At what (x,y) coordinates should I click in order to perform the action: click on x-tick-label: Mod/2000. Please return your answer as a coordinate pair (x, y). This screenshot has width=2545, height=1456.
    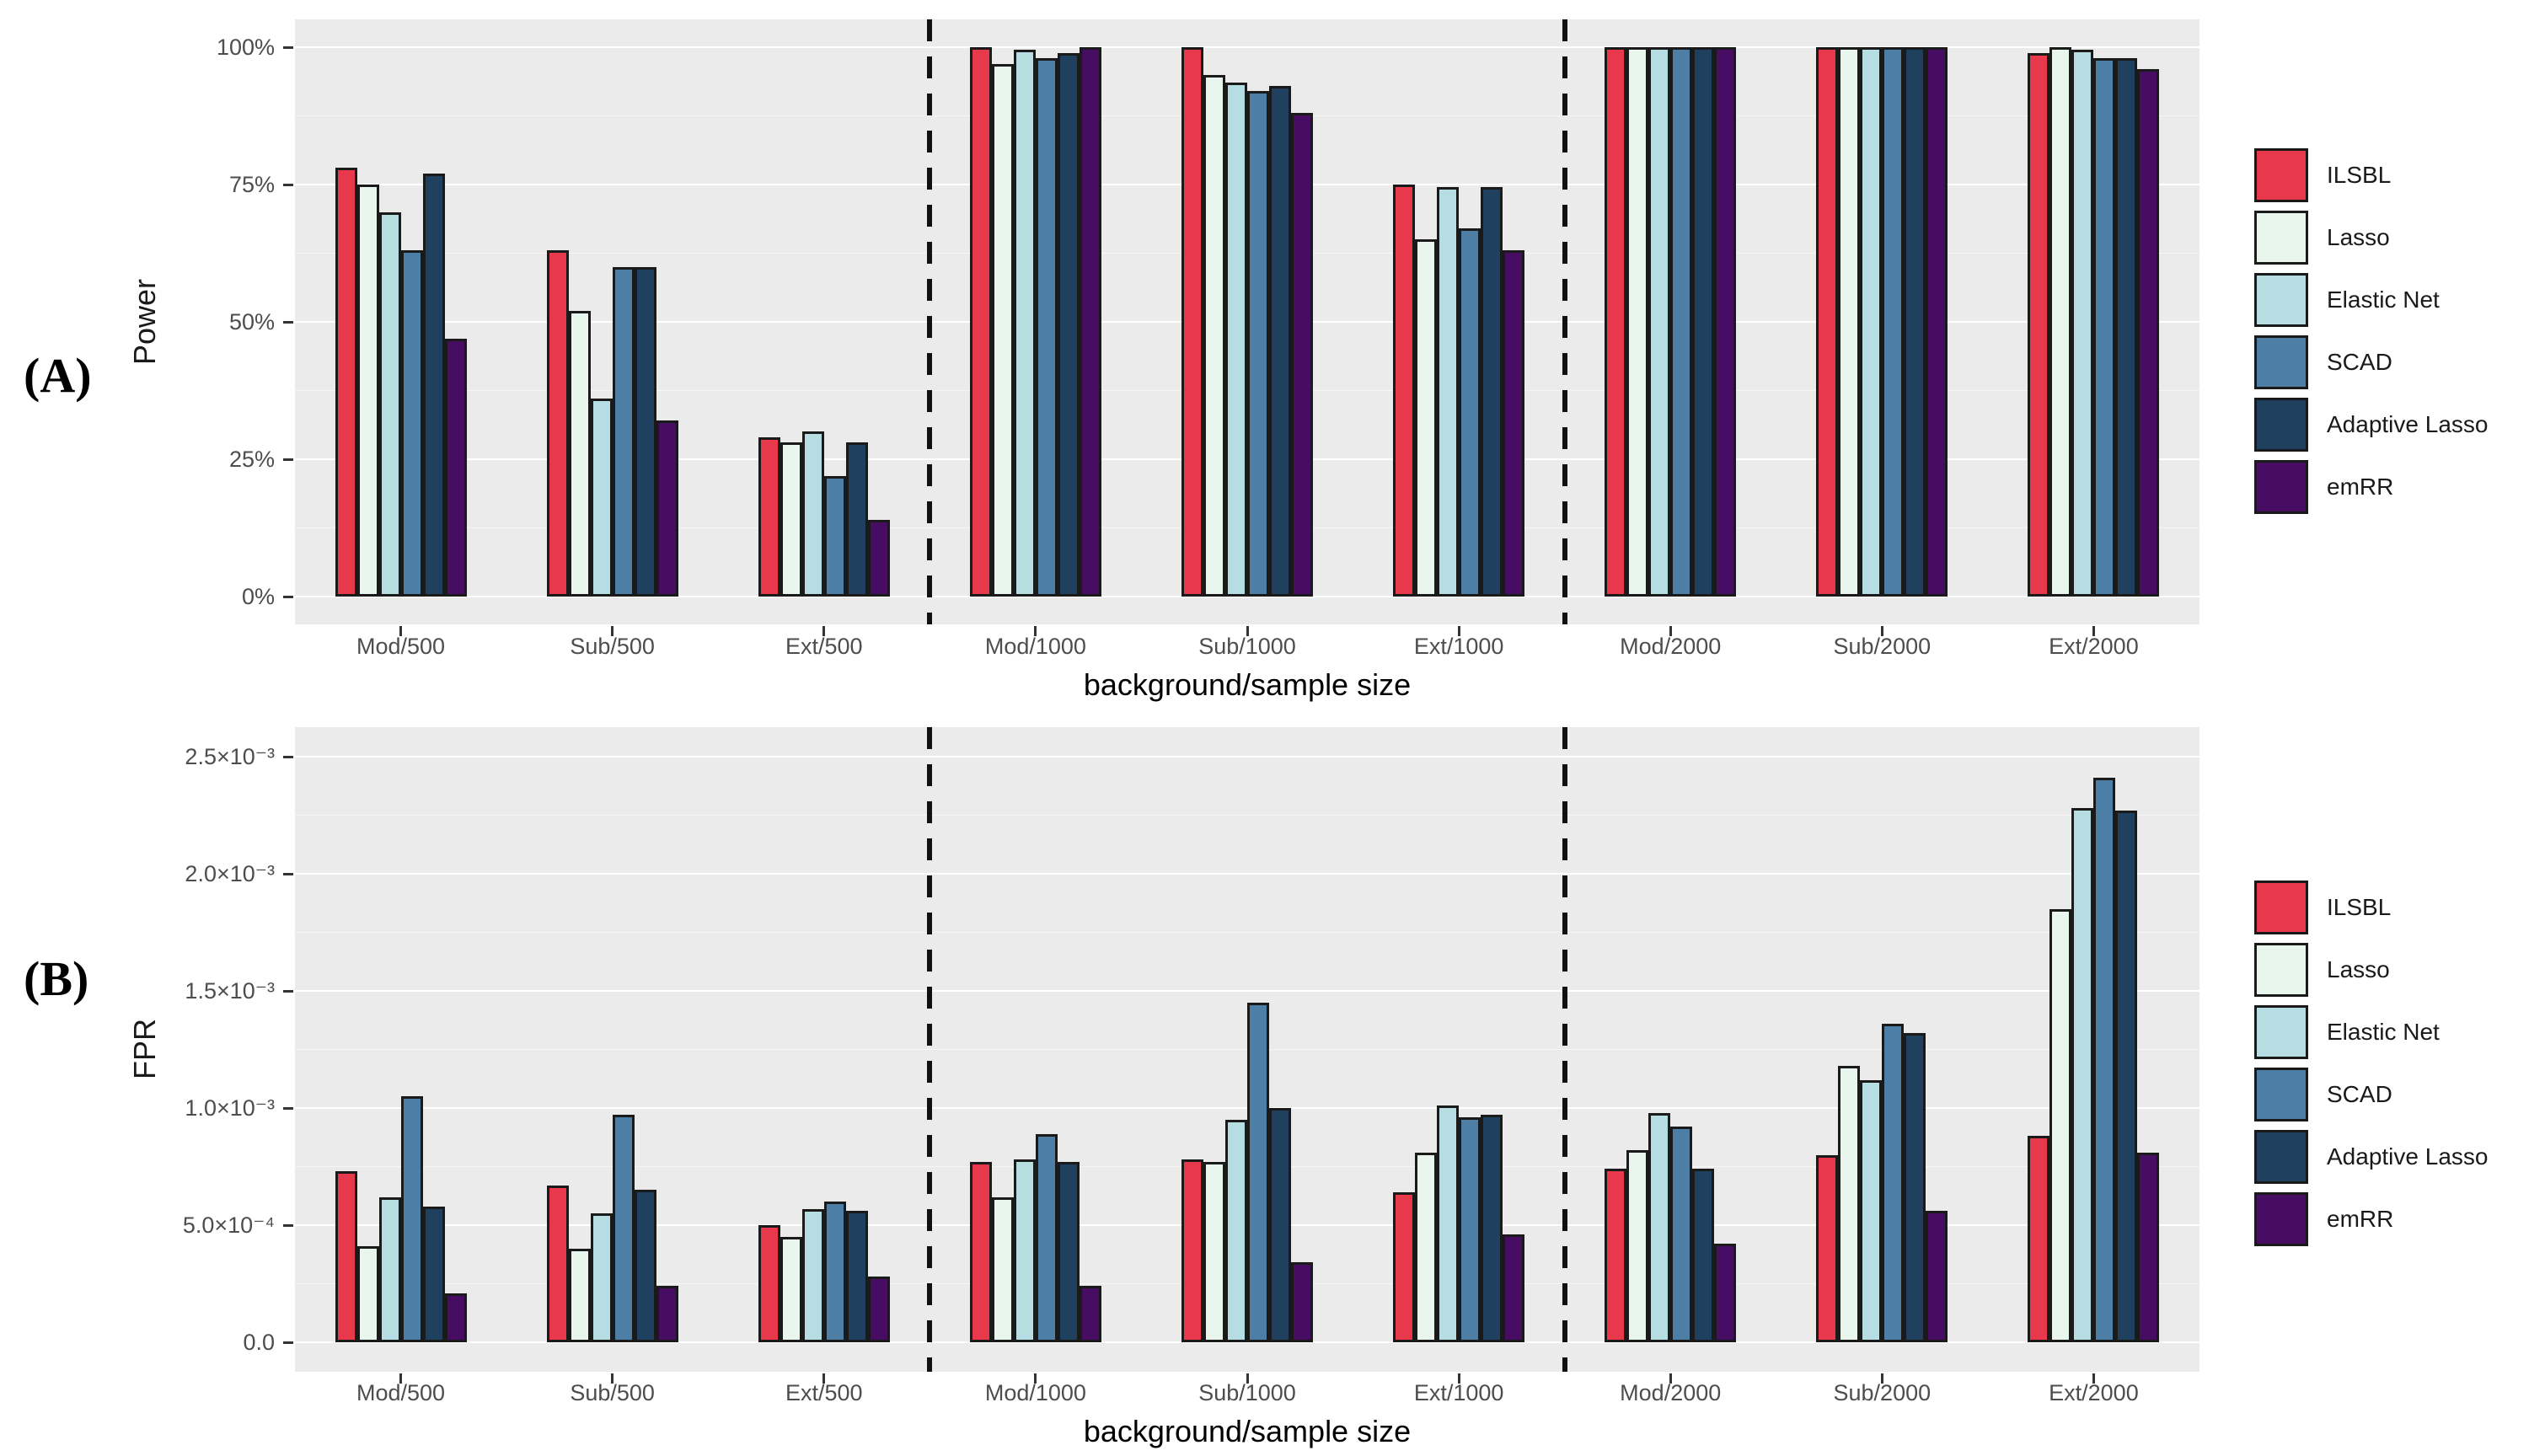
    Looking at the image, I should click on (1671, 1392).